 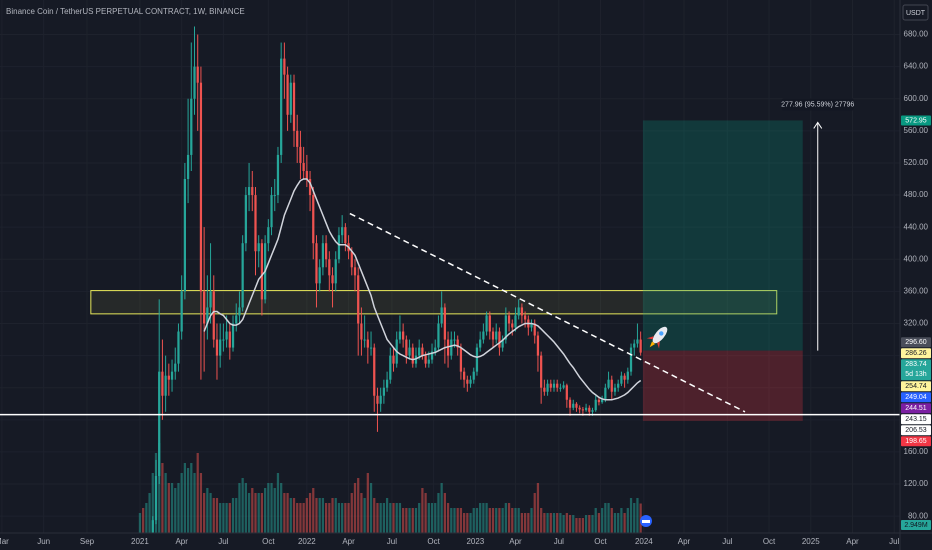 I want to click on x-tick-label: Oct, so click(x=433, y=541).